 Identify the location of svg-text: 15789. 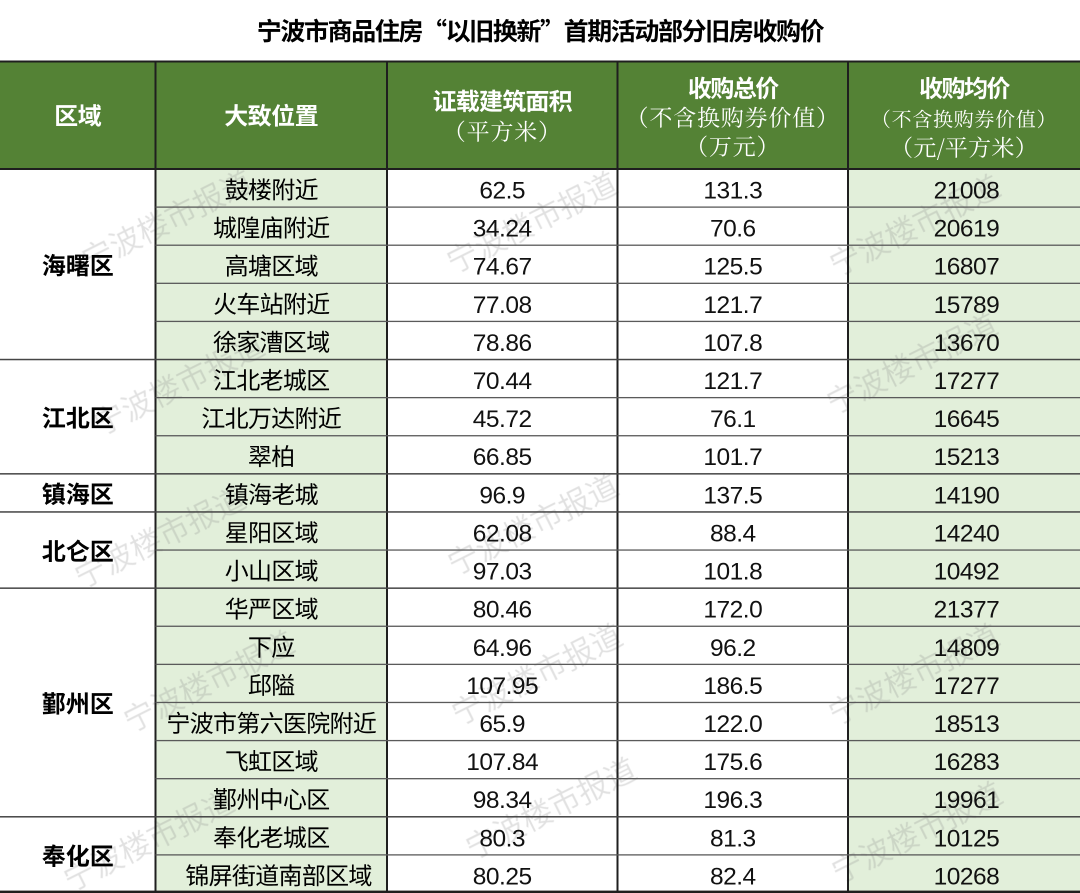
(967, 305).